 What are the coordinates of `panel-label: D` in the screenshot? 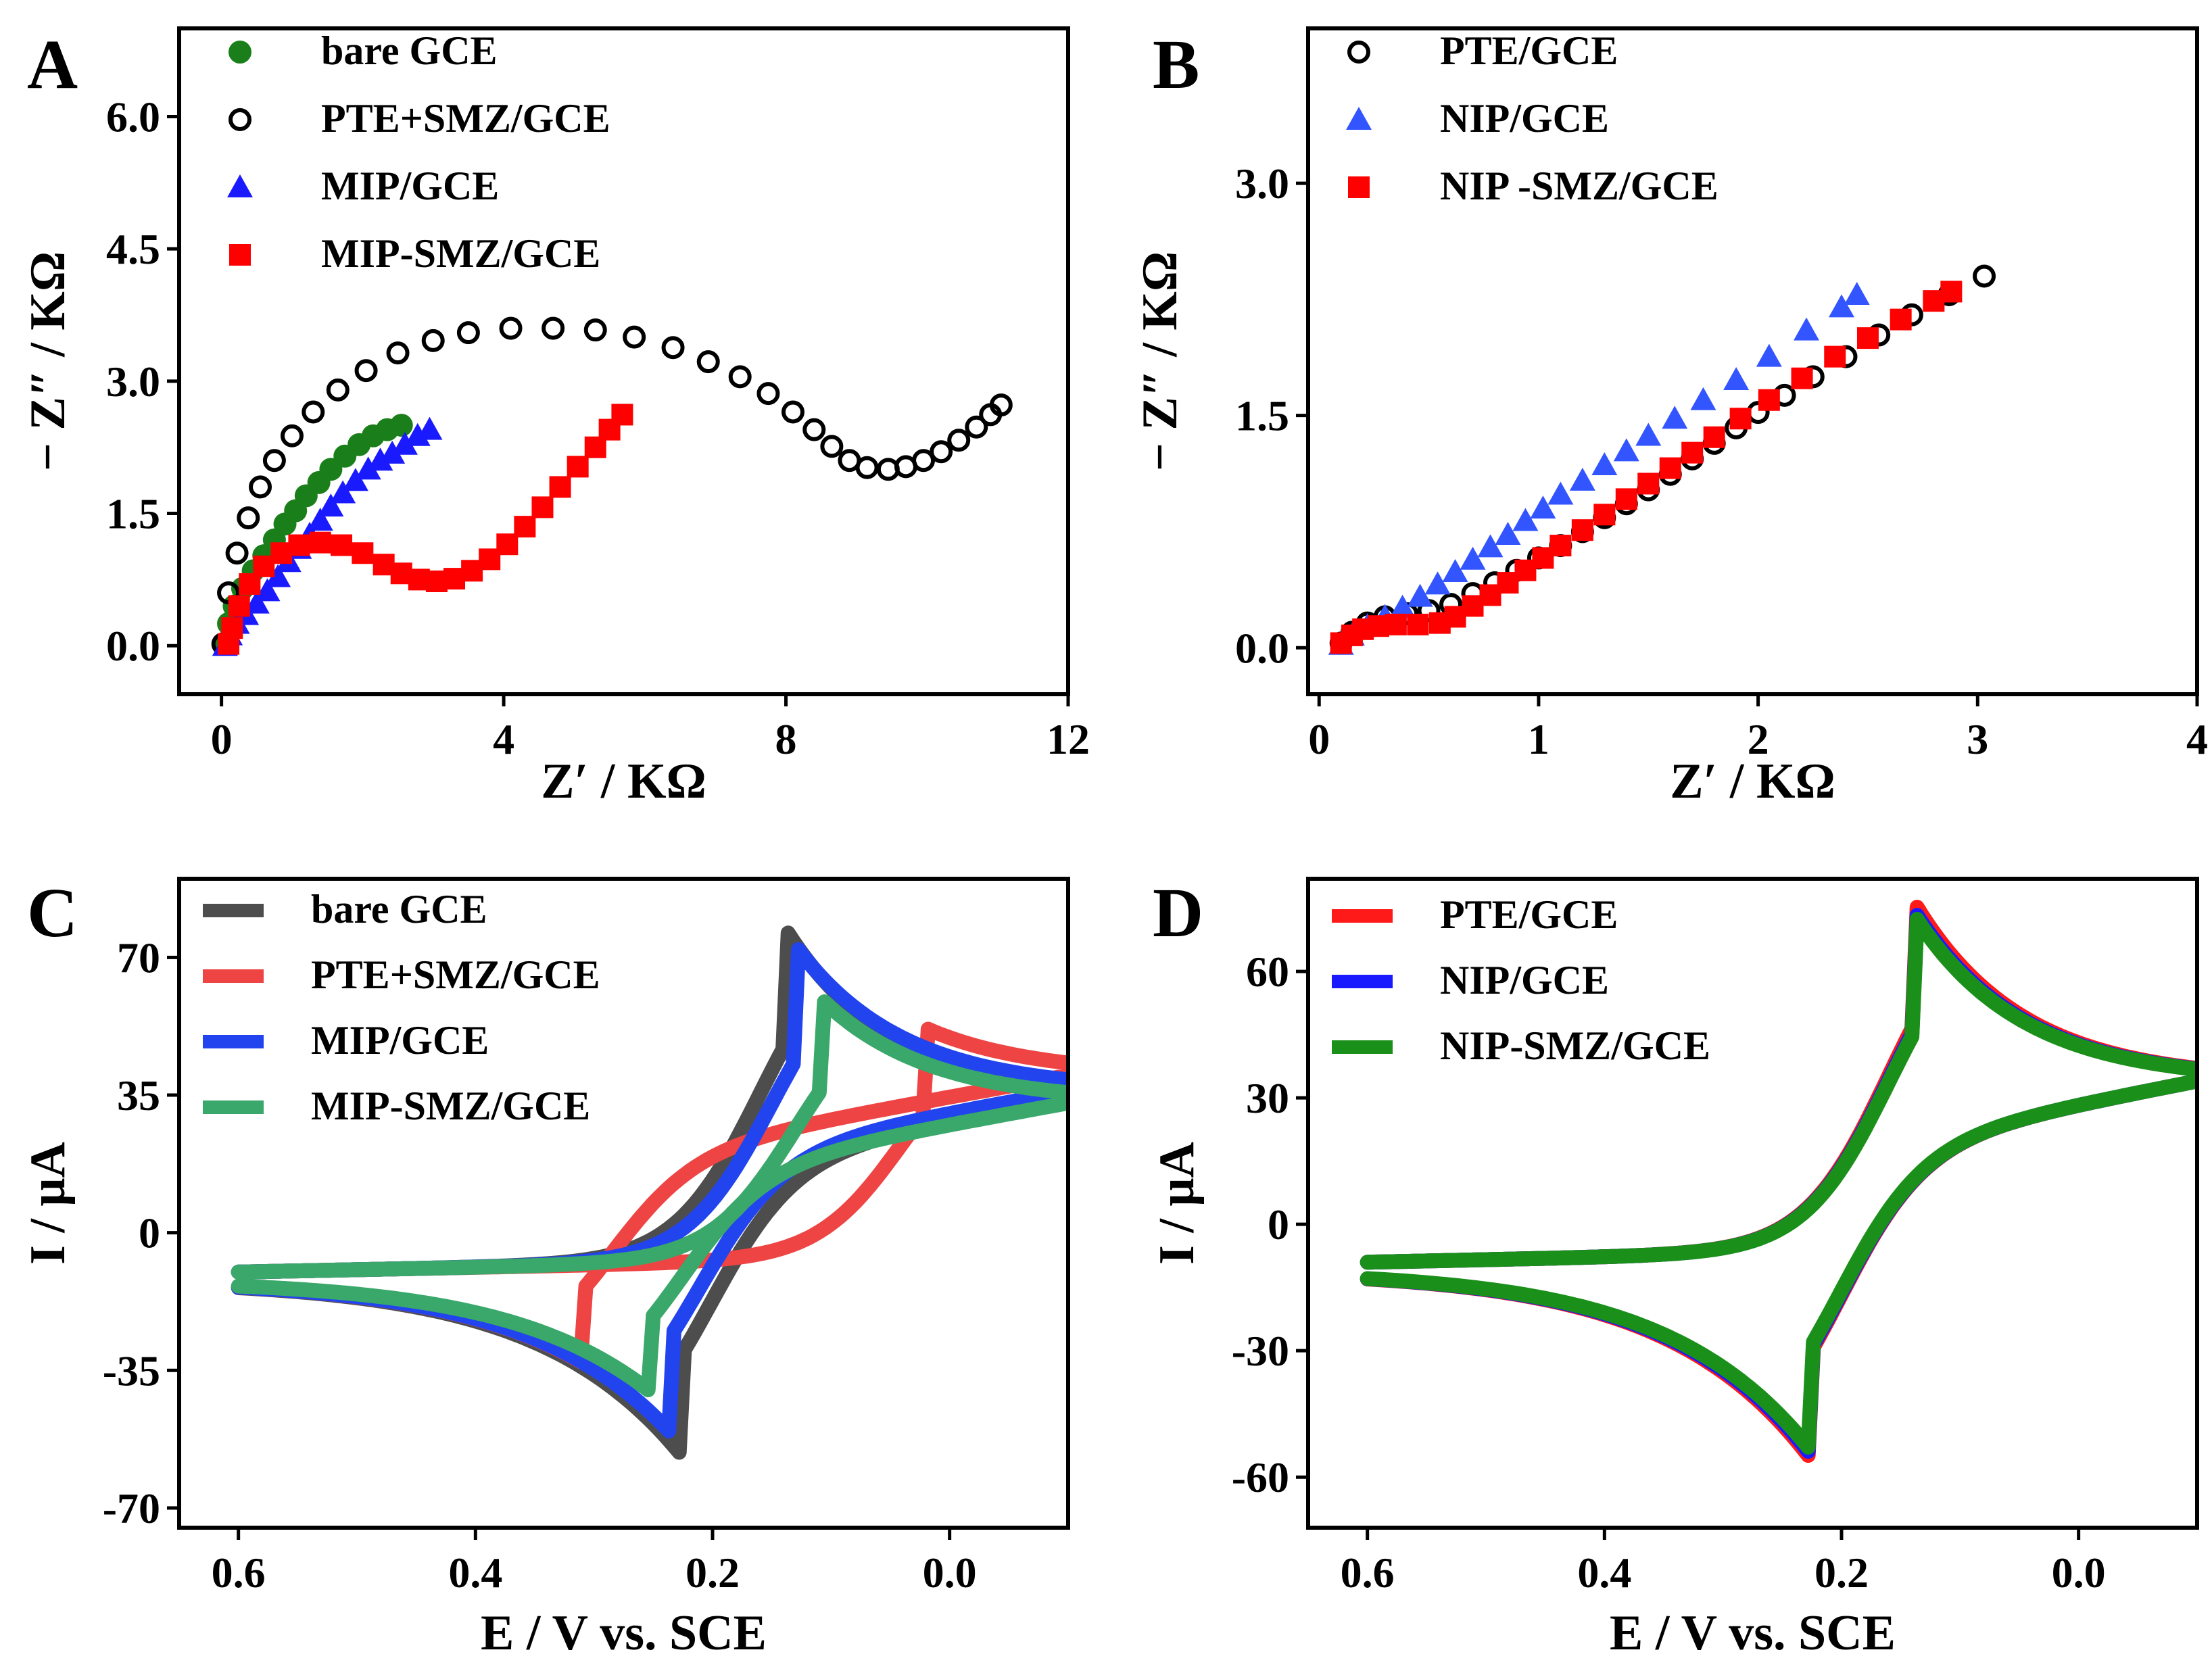 It's located at (1178, 913).